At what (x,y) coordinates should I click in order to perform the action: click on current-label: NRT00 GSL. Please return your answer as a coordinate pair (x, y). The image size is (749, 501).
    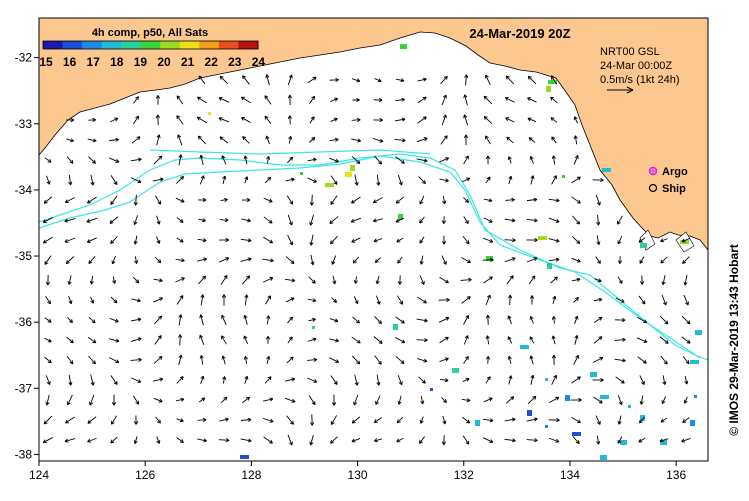
    Looking at the image, I should click on (630, 52).